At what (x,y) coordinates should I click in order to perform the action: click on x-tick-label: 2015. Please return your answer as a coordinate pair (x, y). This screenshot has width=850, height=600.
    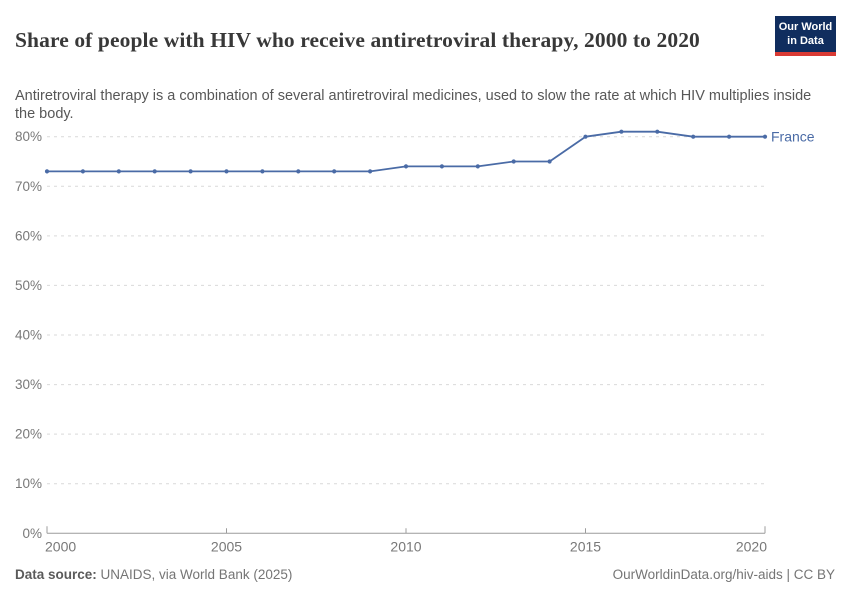
    Looking at the image, I should click on (585, 547).